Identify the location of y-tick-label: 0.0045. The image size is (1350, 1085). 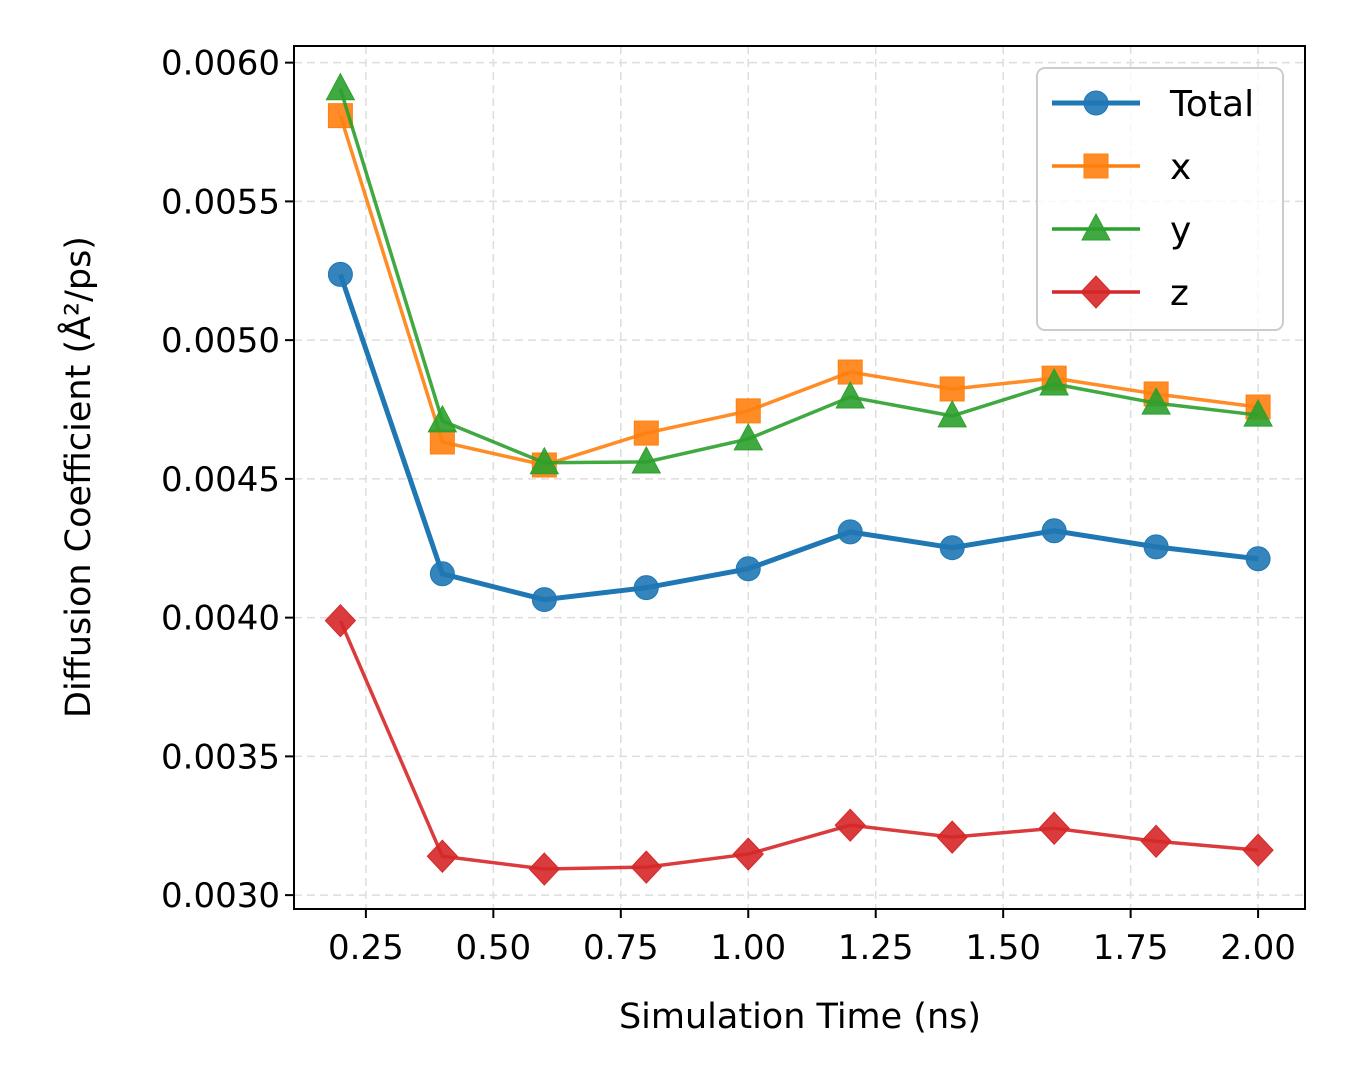
(220, 480).